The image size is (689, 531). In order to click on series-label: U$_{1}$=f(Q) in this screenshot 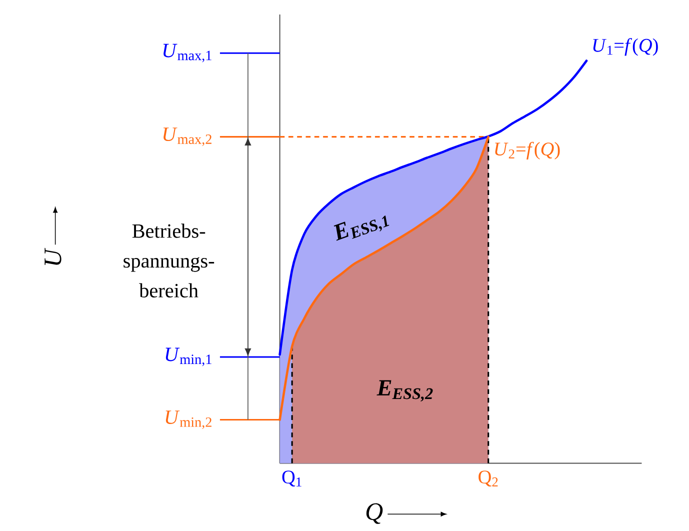, I will do `click(625, 47)`.